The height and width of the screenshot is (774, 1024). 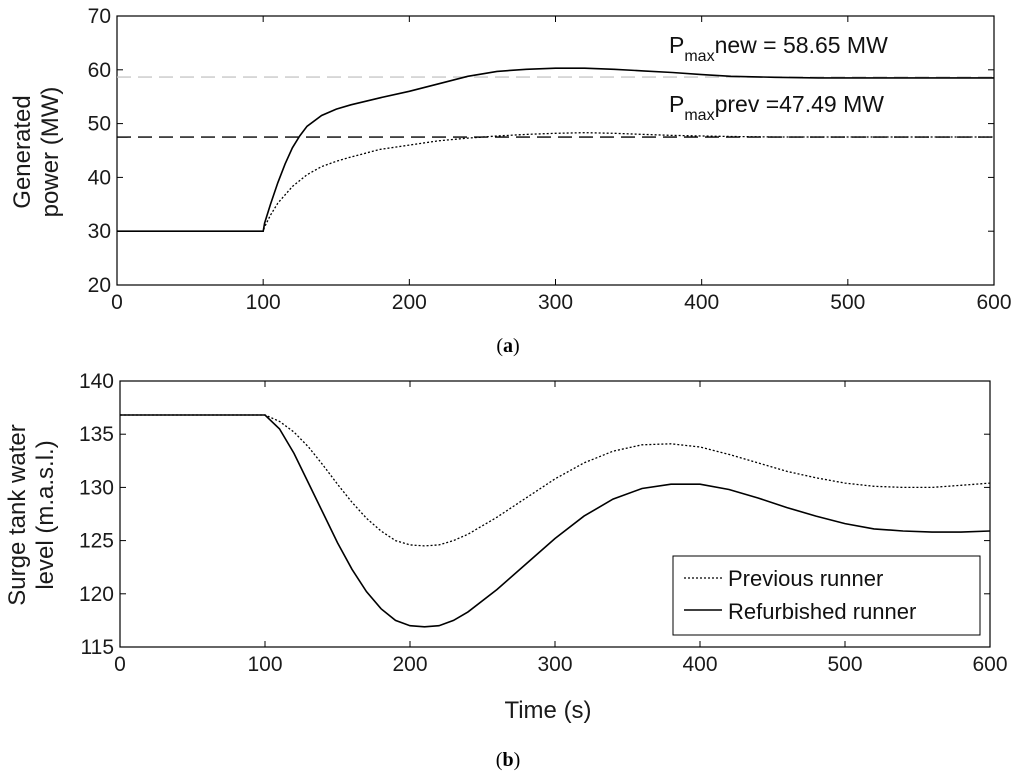 What do you see at coordinates (778, 48) in the screenshot?
I see `annotation-pmax-new: Pmaxnew = 58.65 MW` at bounding box center [778, 48].